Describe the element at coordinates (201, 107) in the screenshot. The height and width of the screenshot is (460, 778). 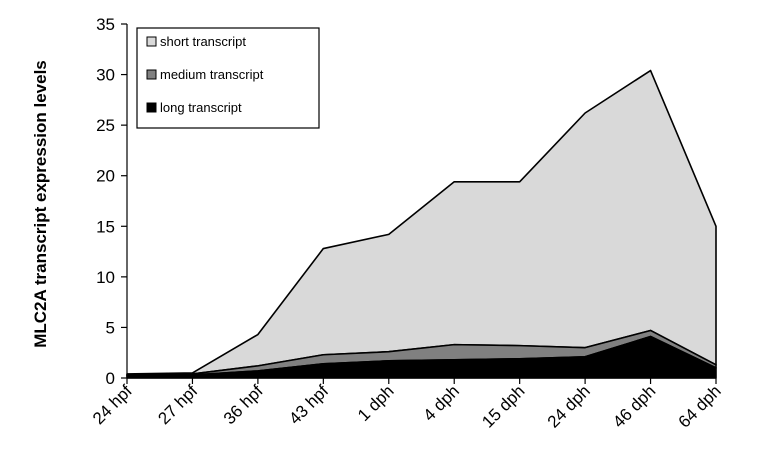
I see `legend-label-long-transcript: long transcript` at that location.